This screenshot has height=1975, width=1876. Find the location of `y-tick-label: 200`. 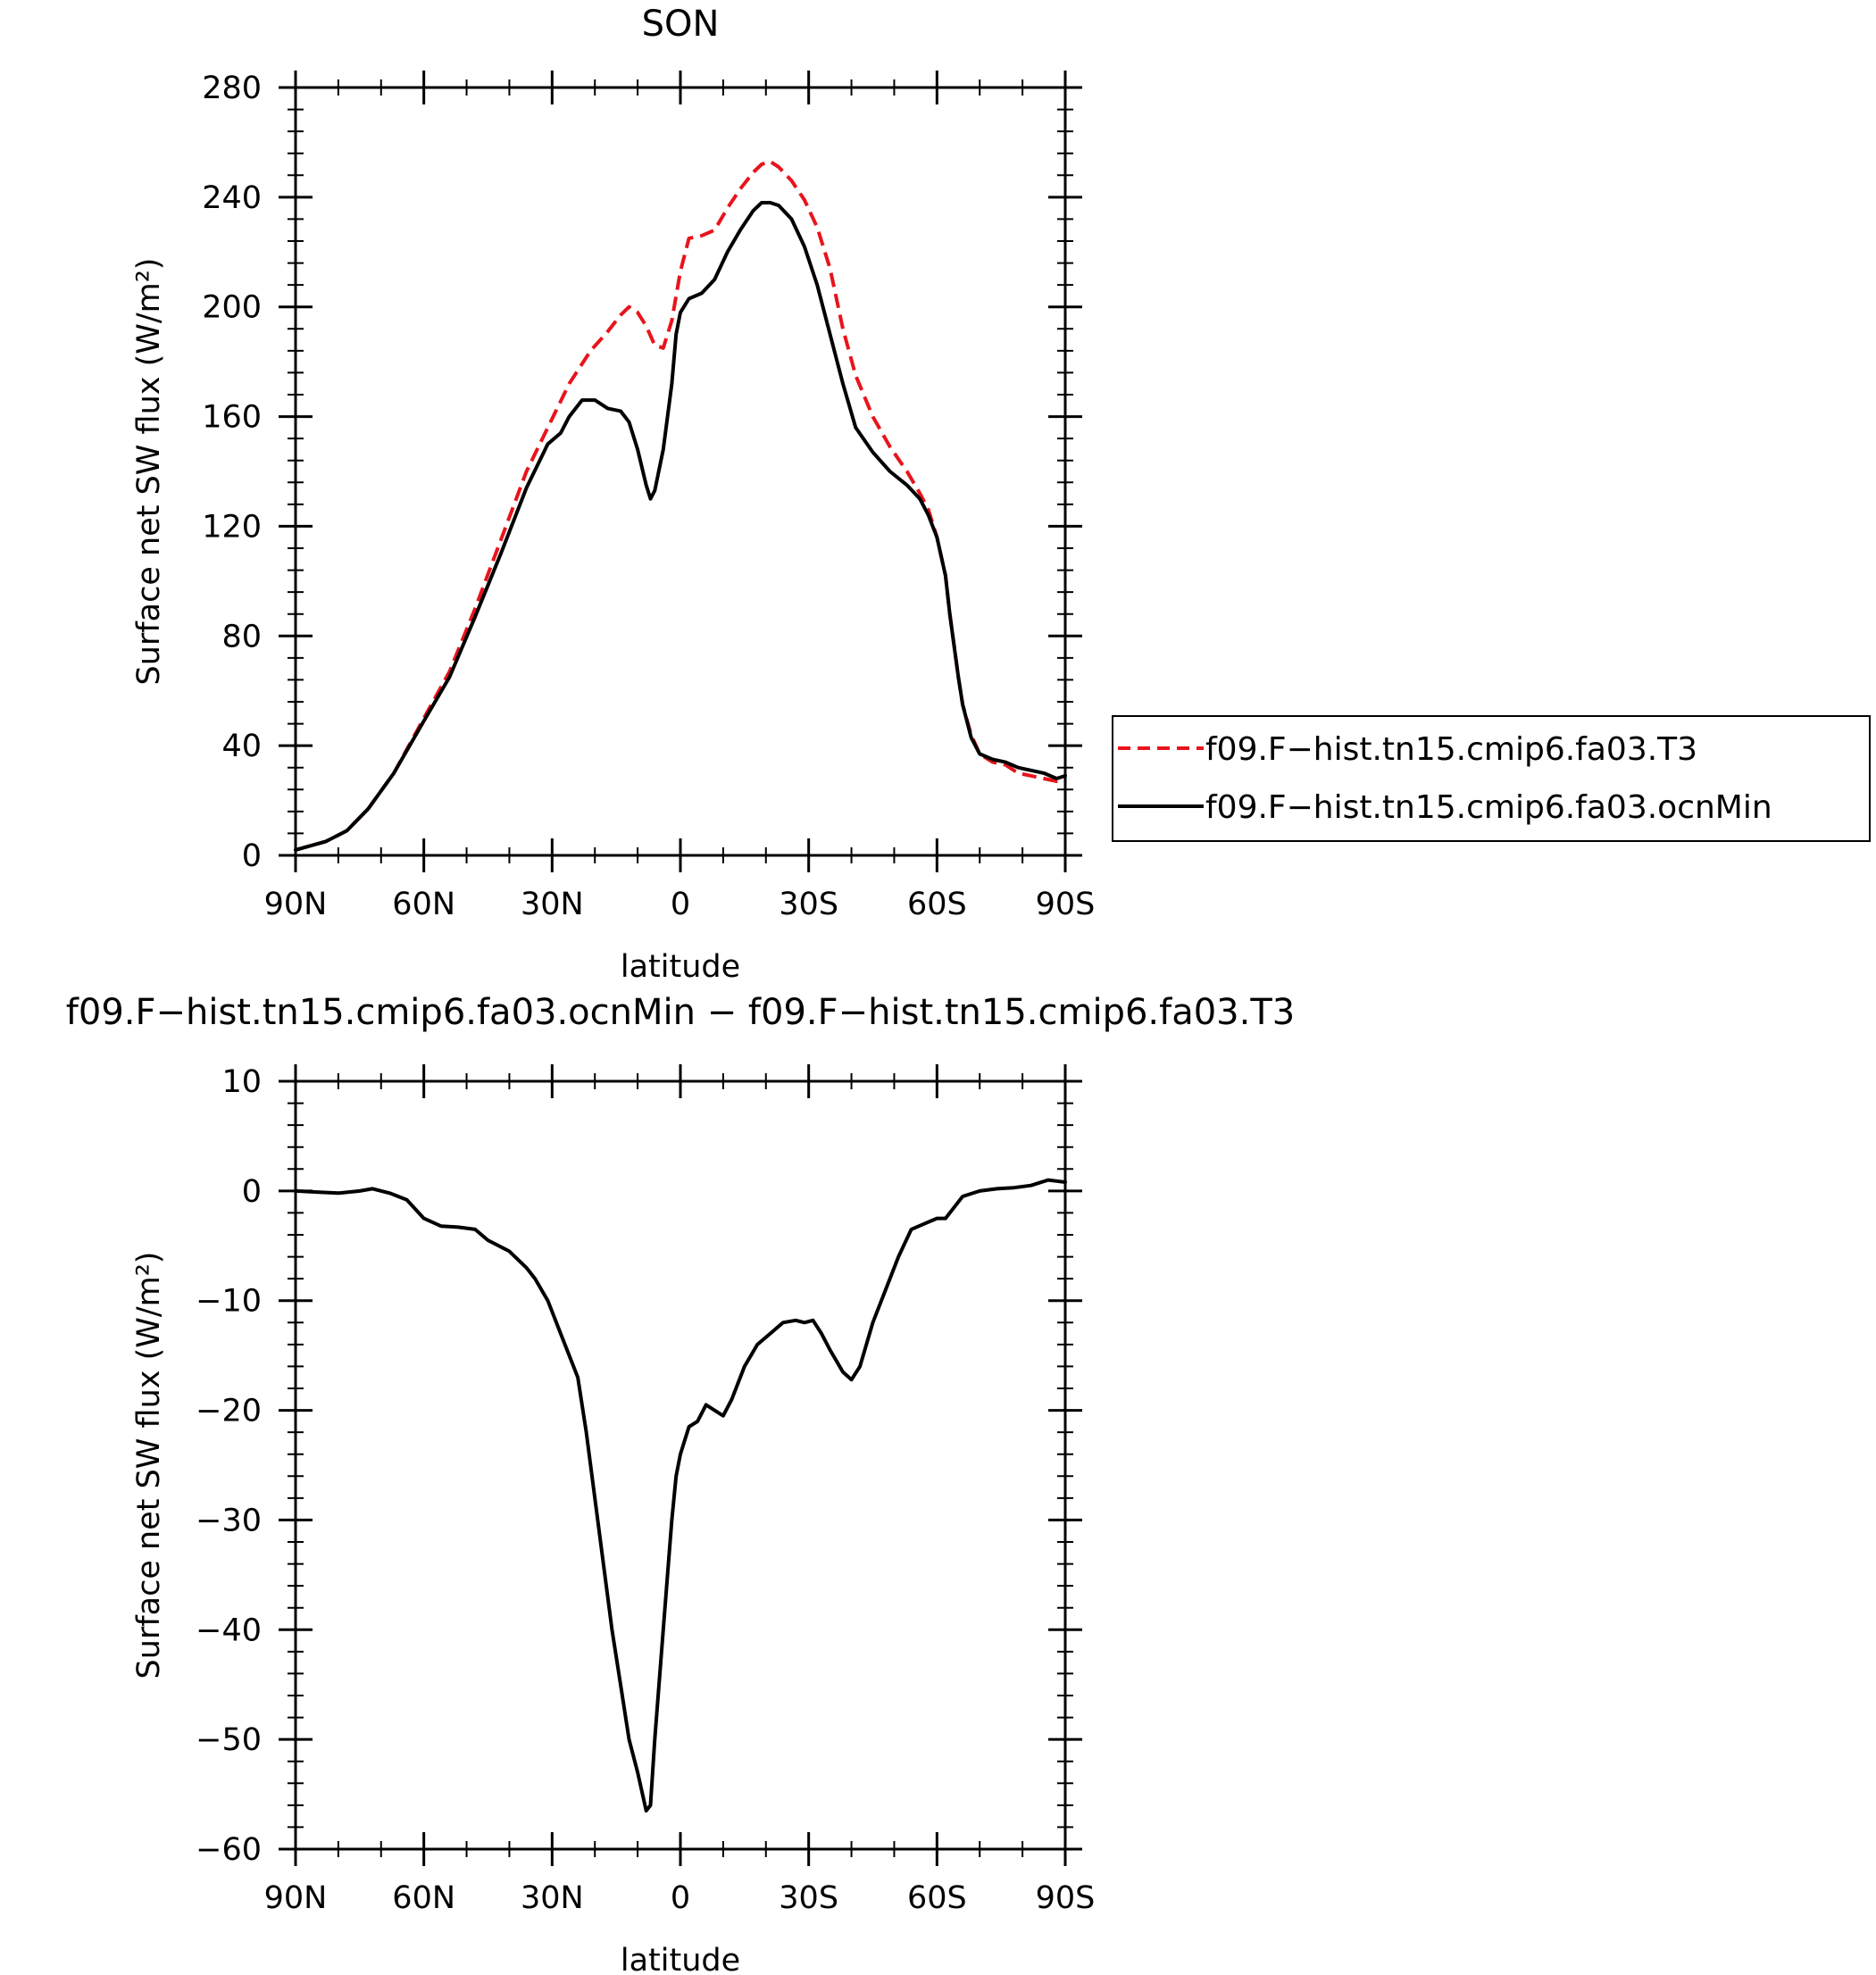

y-tick-label: 200 is located at coordinates (232, 308).